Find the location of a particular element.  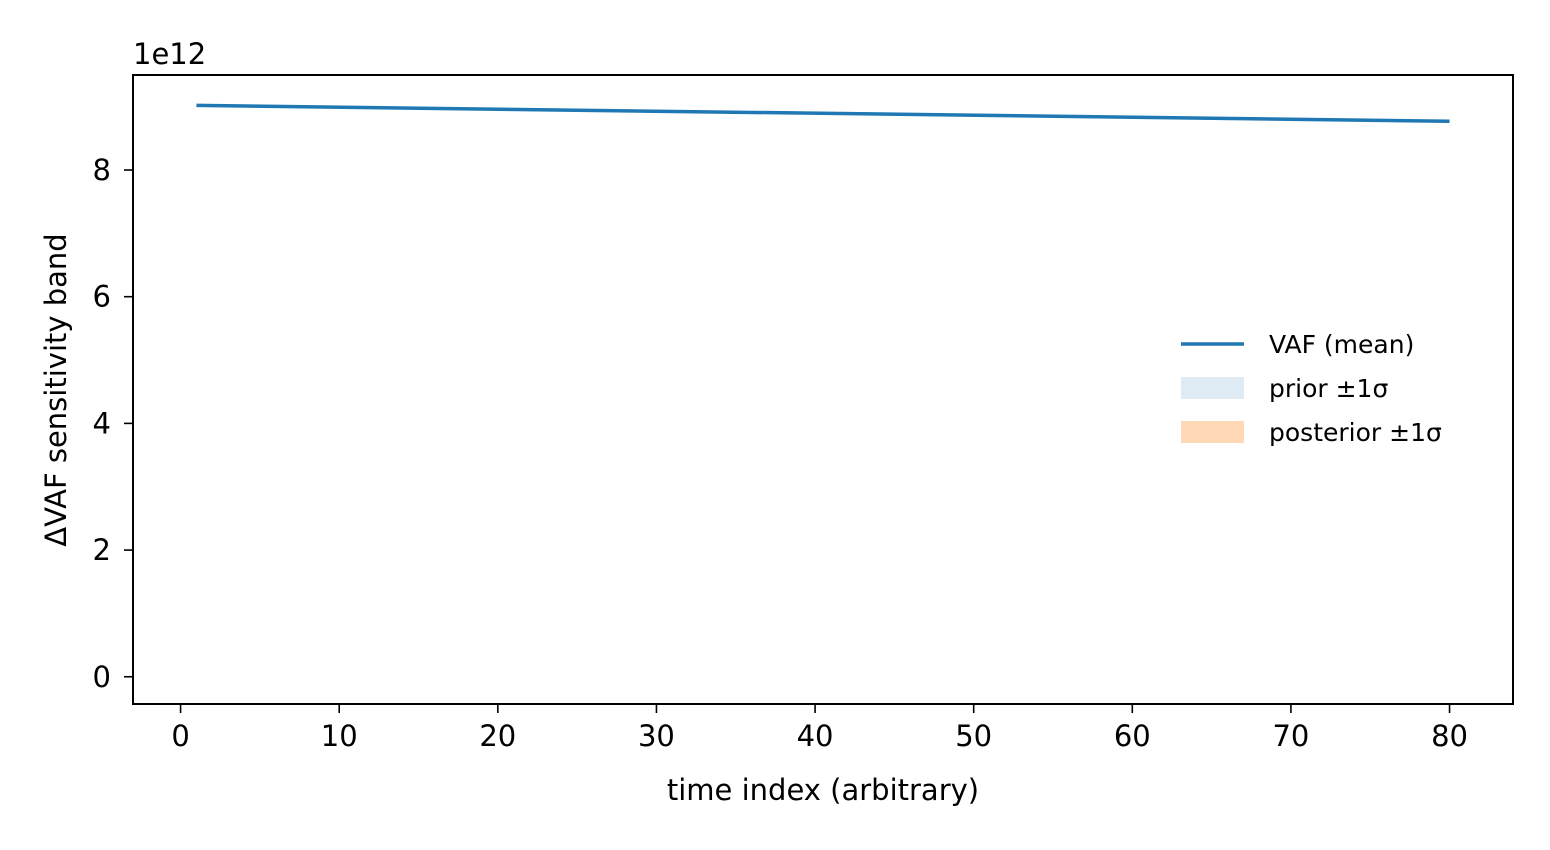

legend-label: prior ±1σ is located at coordinates (1328, 388).